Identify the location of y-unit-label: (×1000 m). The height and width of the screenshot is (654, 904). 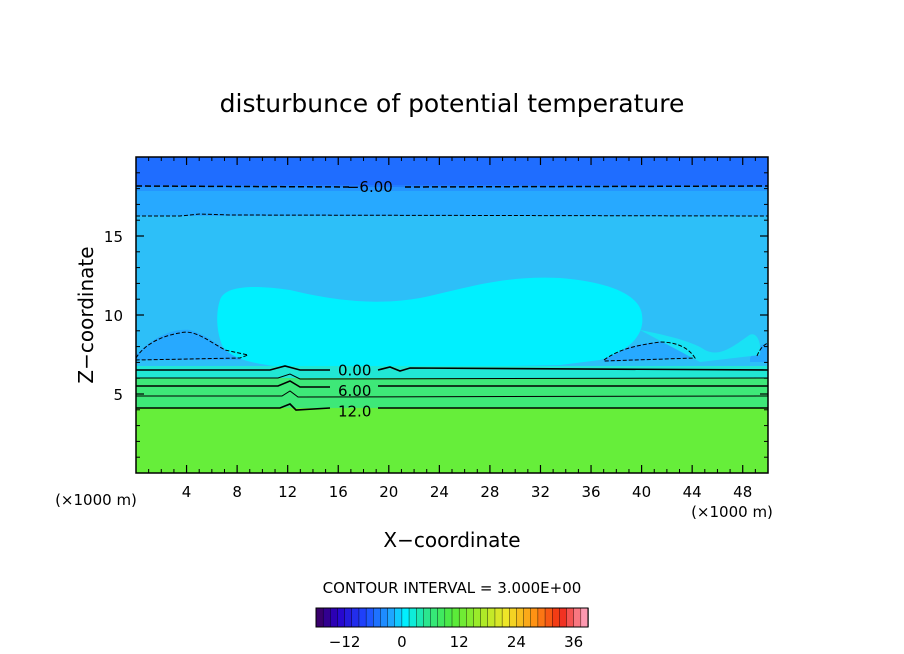
(96, 500).